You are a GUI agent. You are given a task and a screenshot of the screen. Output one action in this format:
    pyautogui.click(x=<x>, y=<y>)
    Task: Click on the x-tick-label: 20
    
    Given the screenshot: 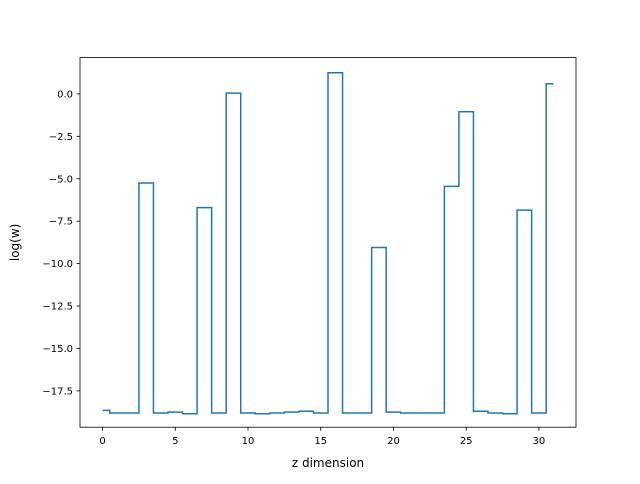 What is the action you would take?
    pyautogui.click(x=393, y=441)
    